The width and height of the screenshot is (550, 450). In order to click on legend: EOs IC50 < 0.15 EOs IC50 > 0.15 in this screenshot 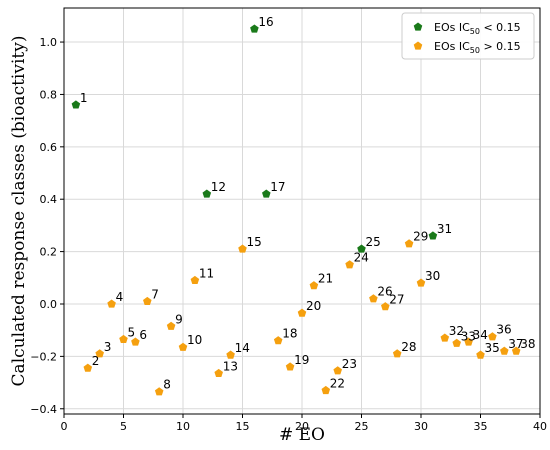, I will do `click(468, 36)`.